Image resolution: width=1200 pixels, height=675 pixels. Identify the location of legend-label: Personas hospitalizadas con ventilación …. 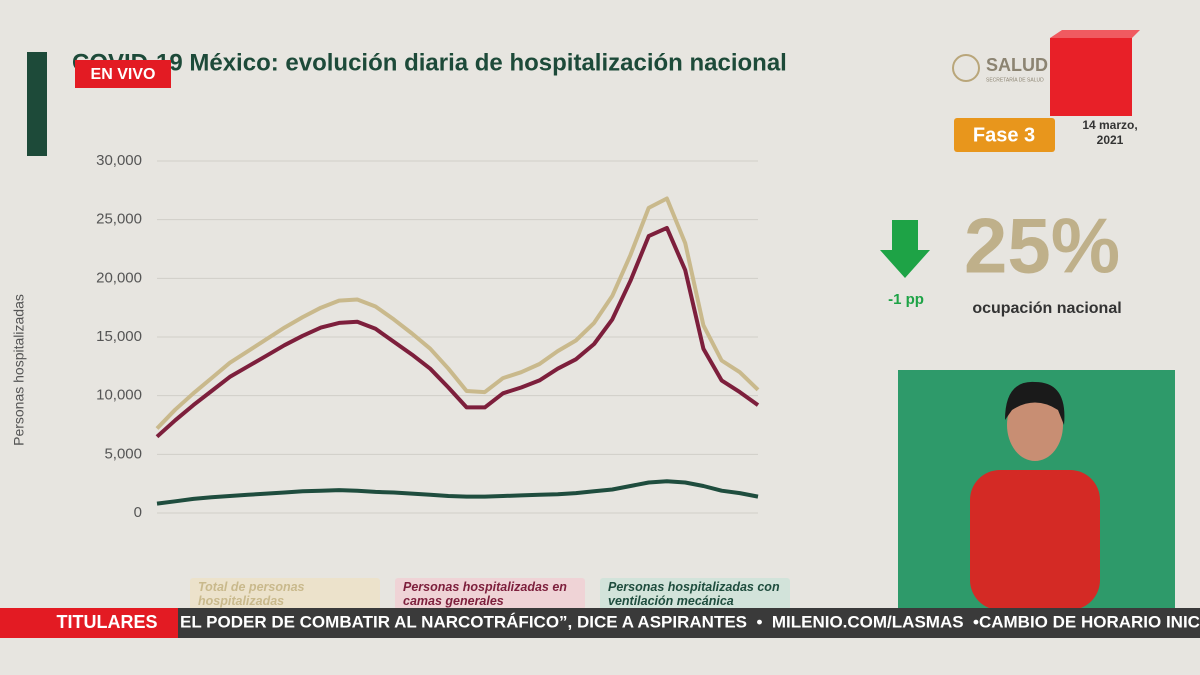
(694, 594).